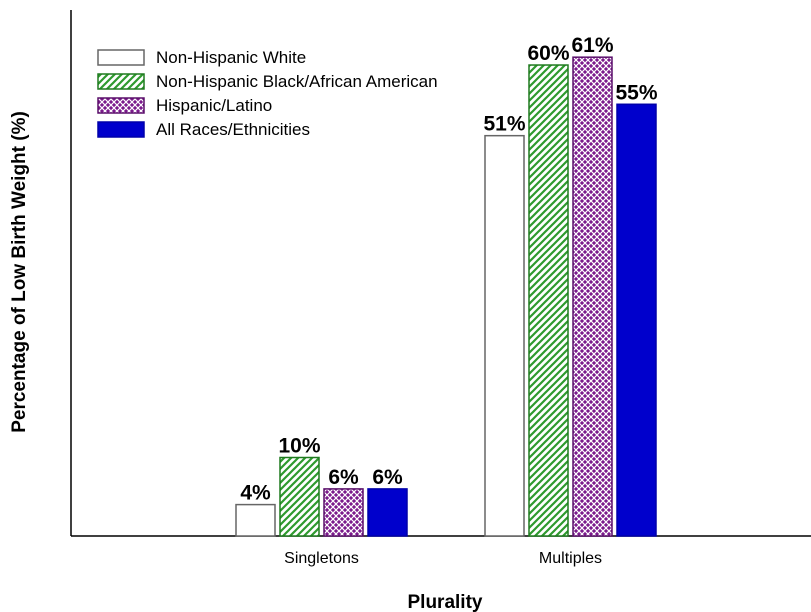 Image resolution: width=811 pixels, height=612 pixels. I want to click on bar-singletons-hispanic-latino, so click(343, 512).